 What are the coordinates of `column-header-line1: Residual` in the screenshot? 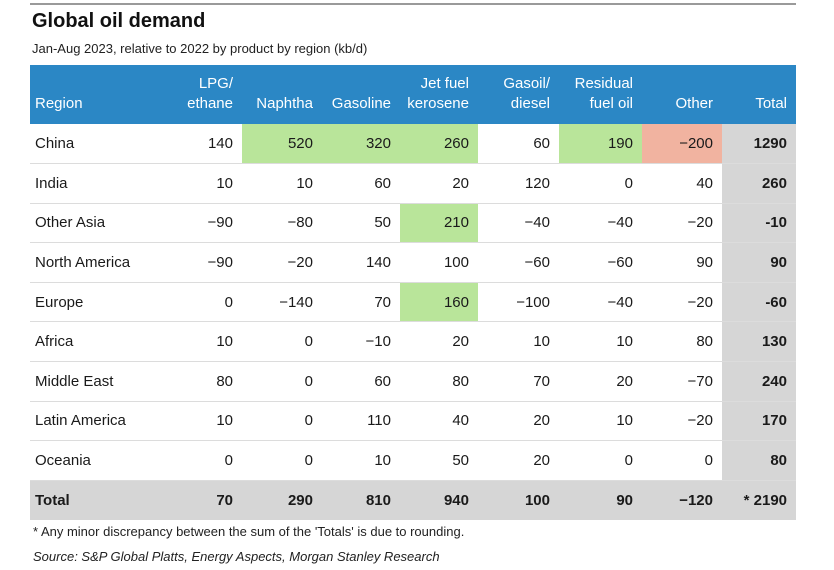 It's located at (603, 83).